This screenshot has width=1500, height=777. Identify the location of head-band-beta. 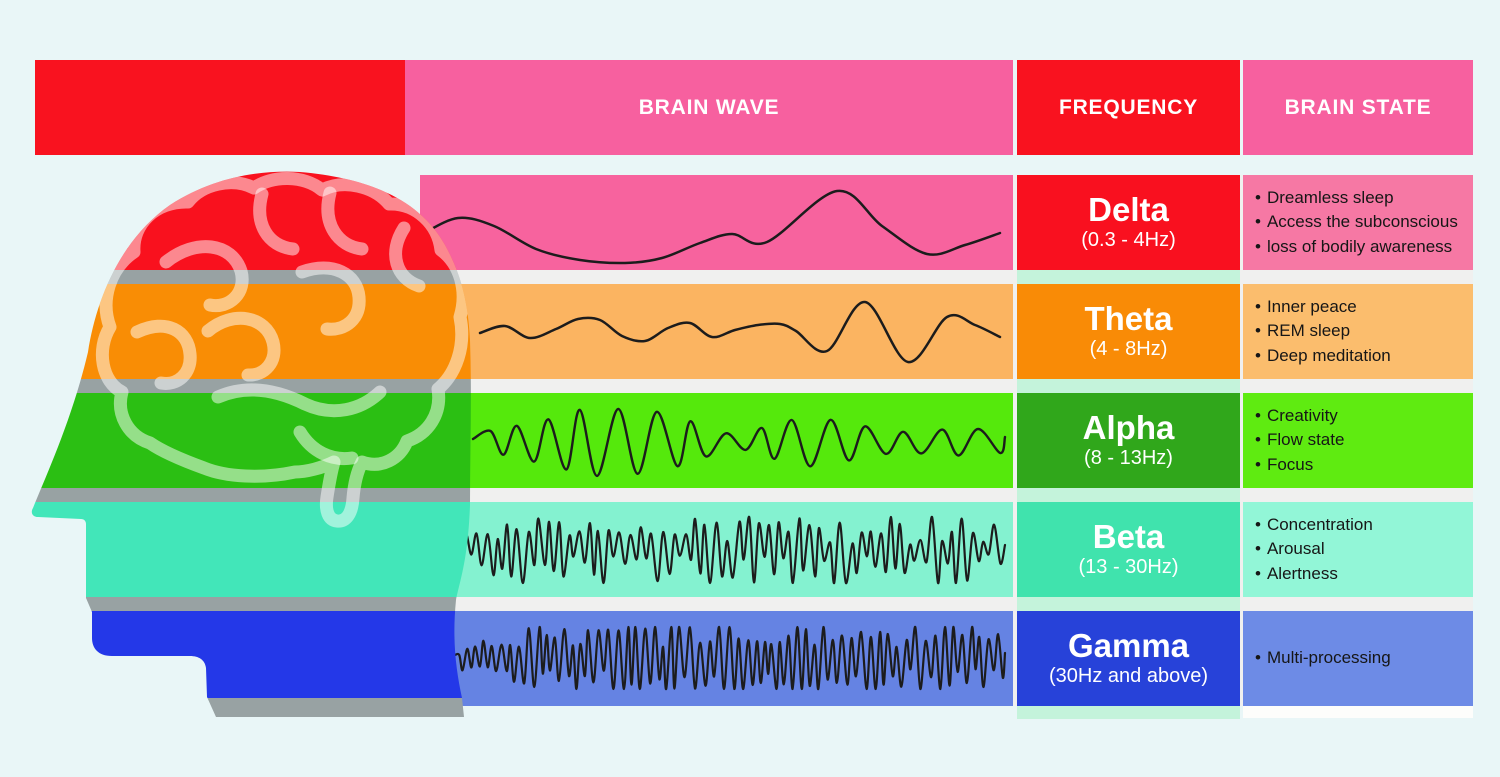
(251, 549).